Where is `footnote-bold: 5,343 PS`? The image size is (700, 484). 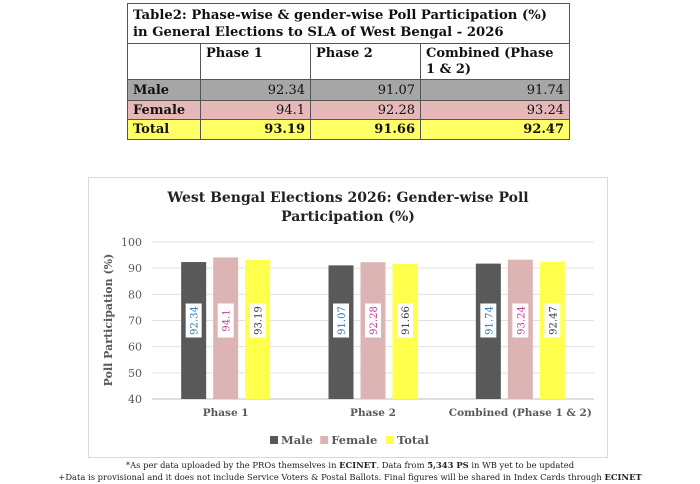 footnote-bold: 5,343 PS is located at coordinates (448, 465).